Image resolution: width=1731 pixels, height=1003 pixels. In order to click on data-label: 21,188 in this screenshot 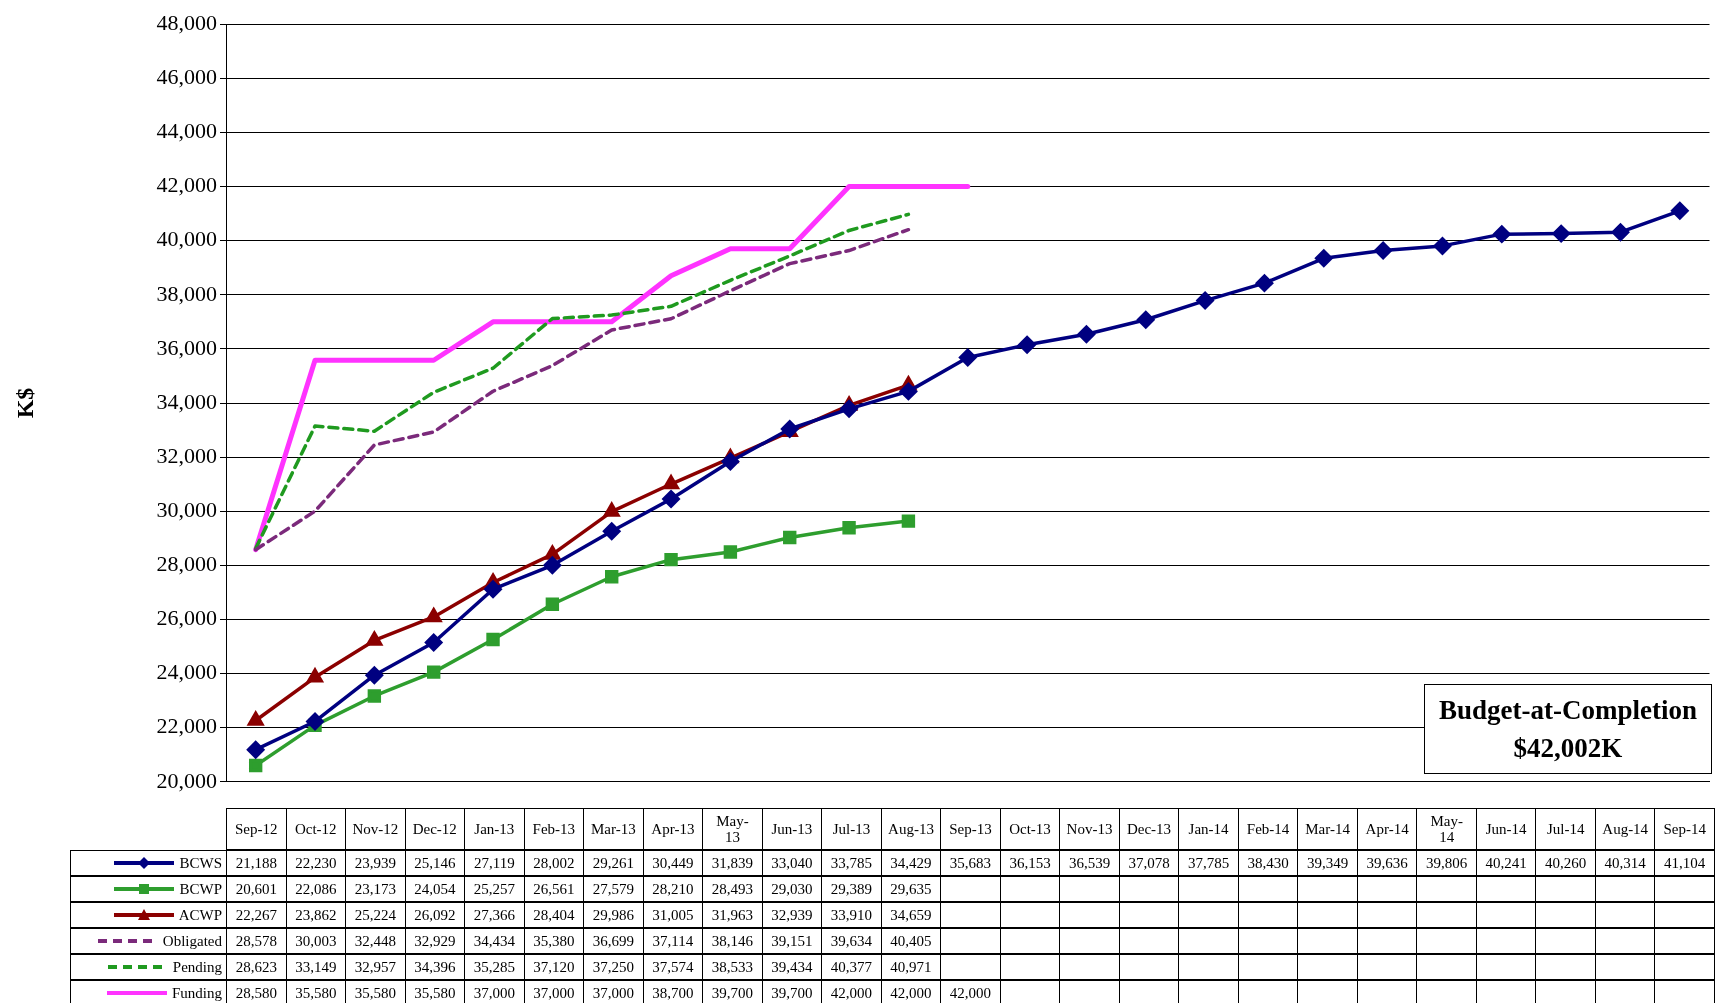, I will do `click(256, 863)`.